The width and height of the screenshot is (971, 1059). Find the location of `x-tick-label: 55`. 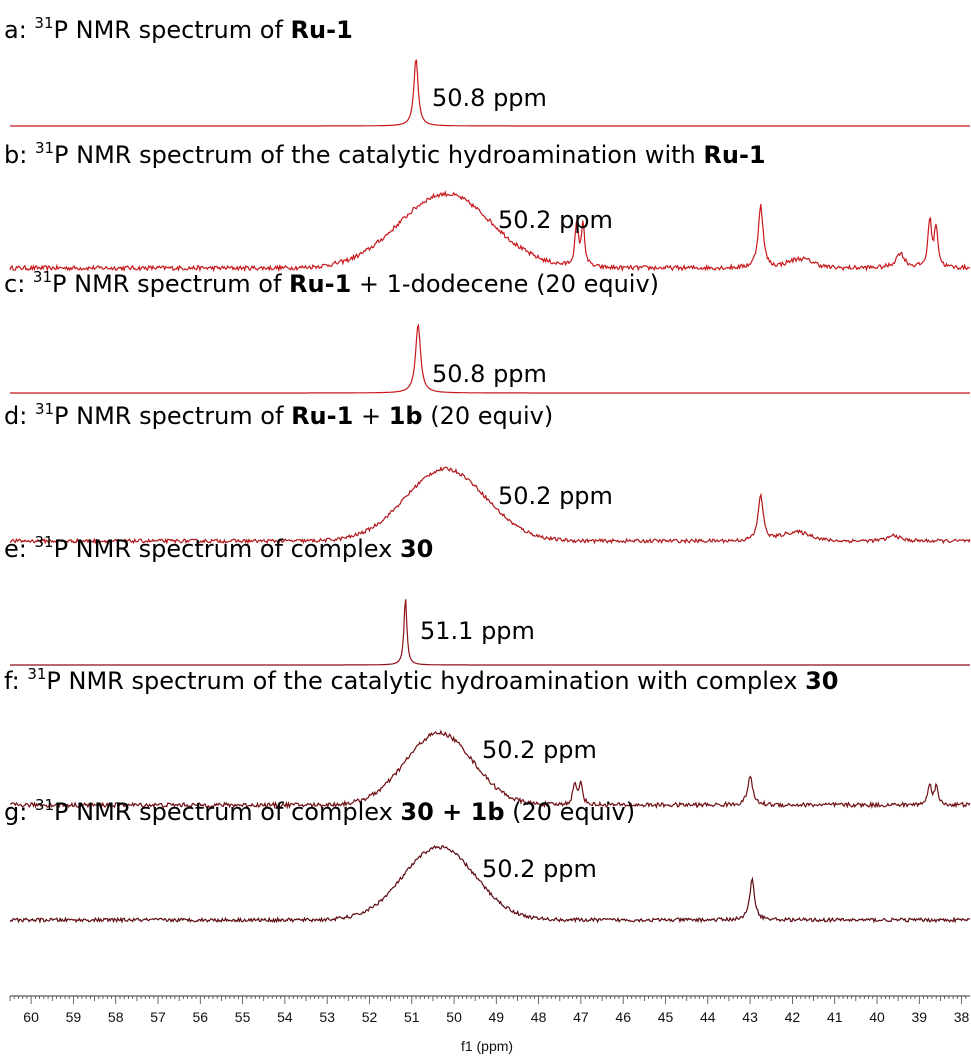

x-tick-label: 55 is located at coordinates (243, 1017).